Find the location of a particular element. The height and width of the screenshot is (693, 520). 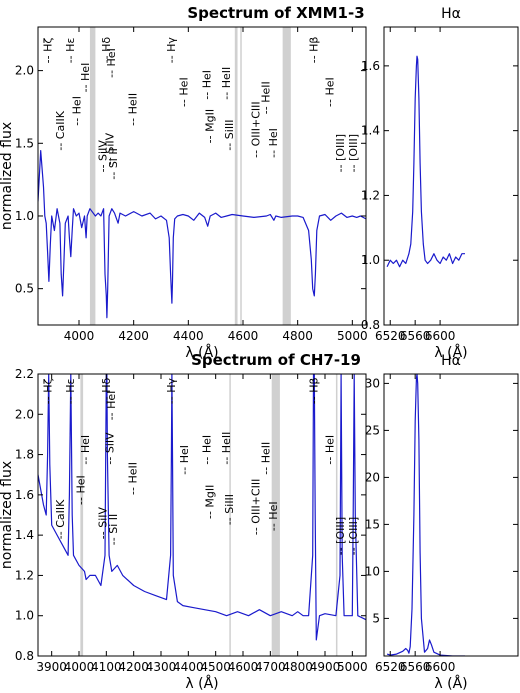

line-id-label: -- Si II is located at coordinates (113, 529).